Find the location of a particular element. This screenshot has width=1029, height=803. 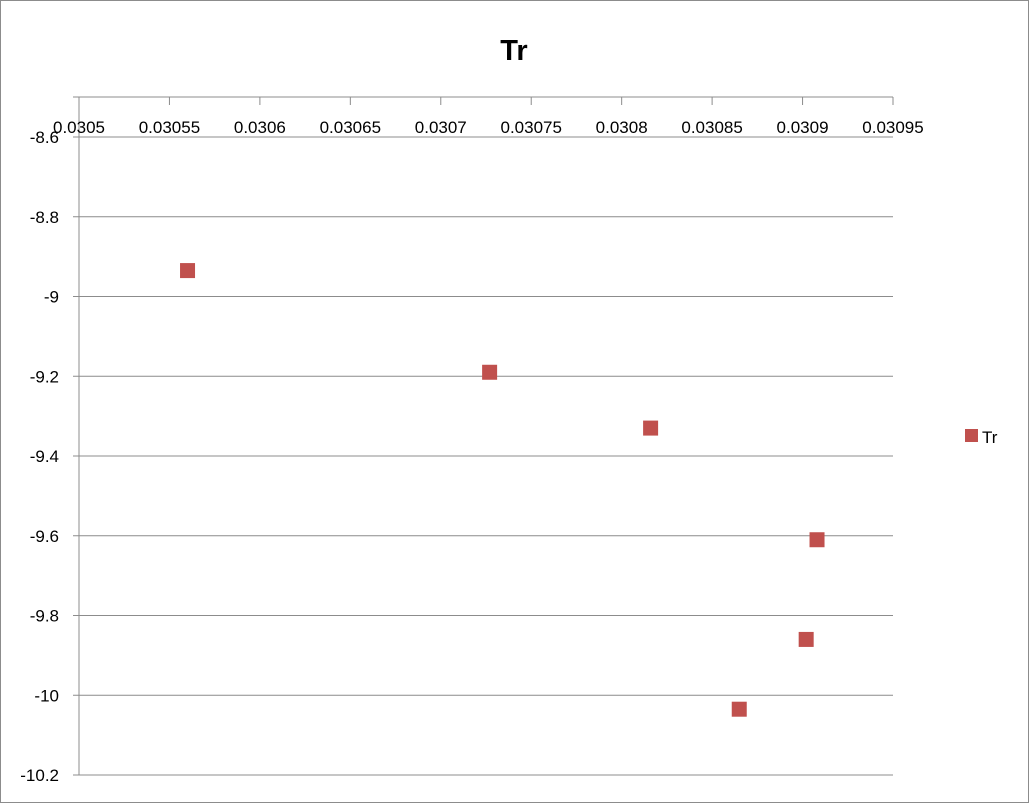

x-tick-label: 0.03085 is located at coordinates (711, 127).